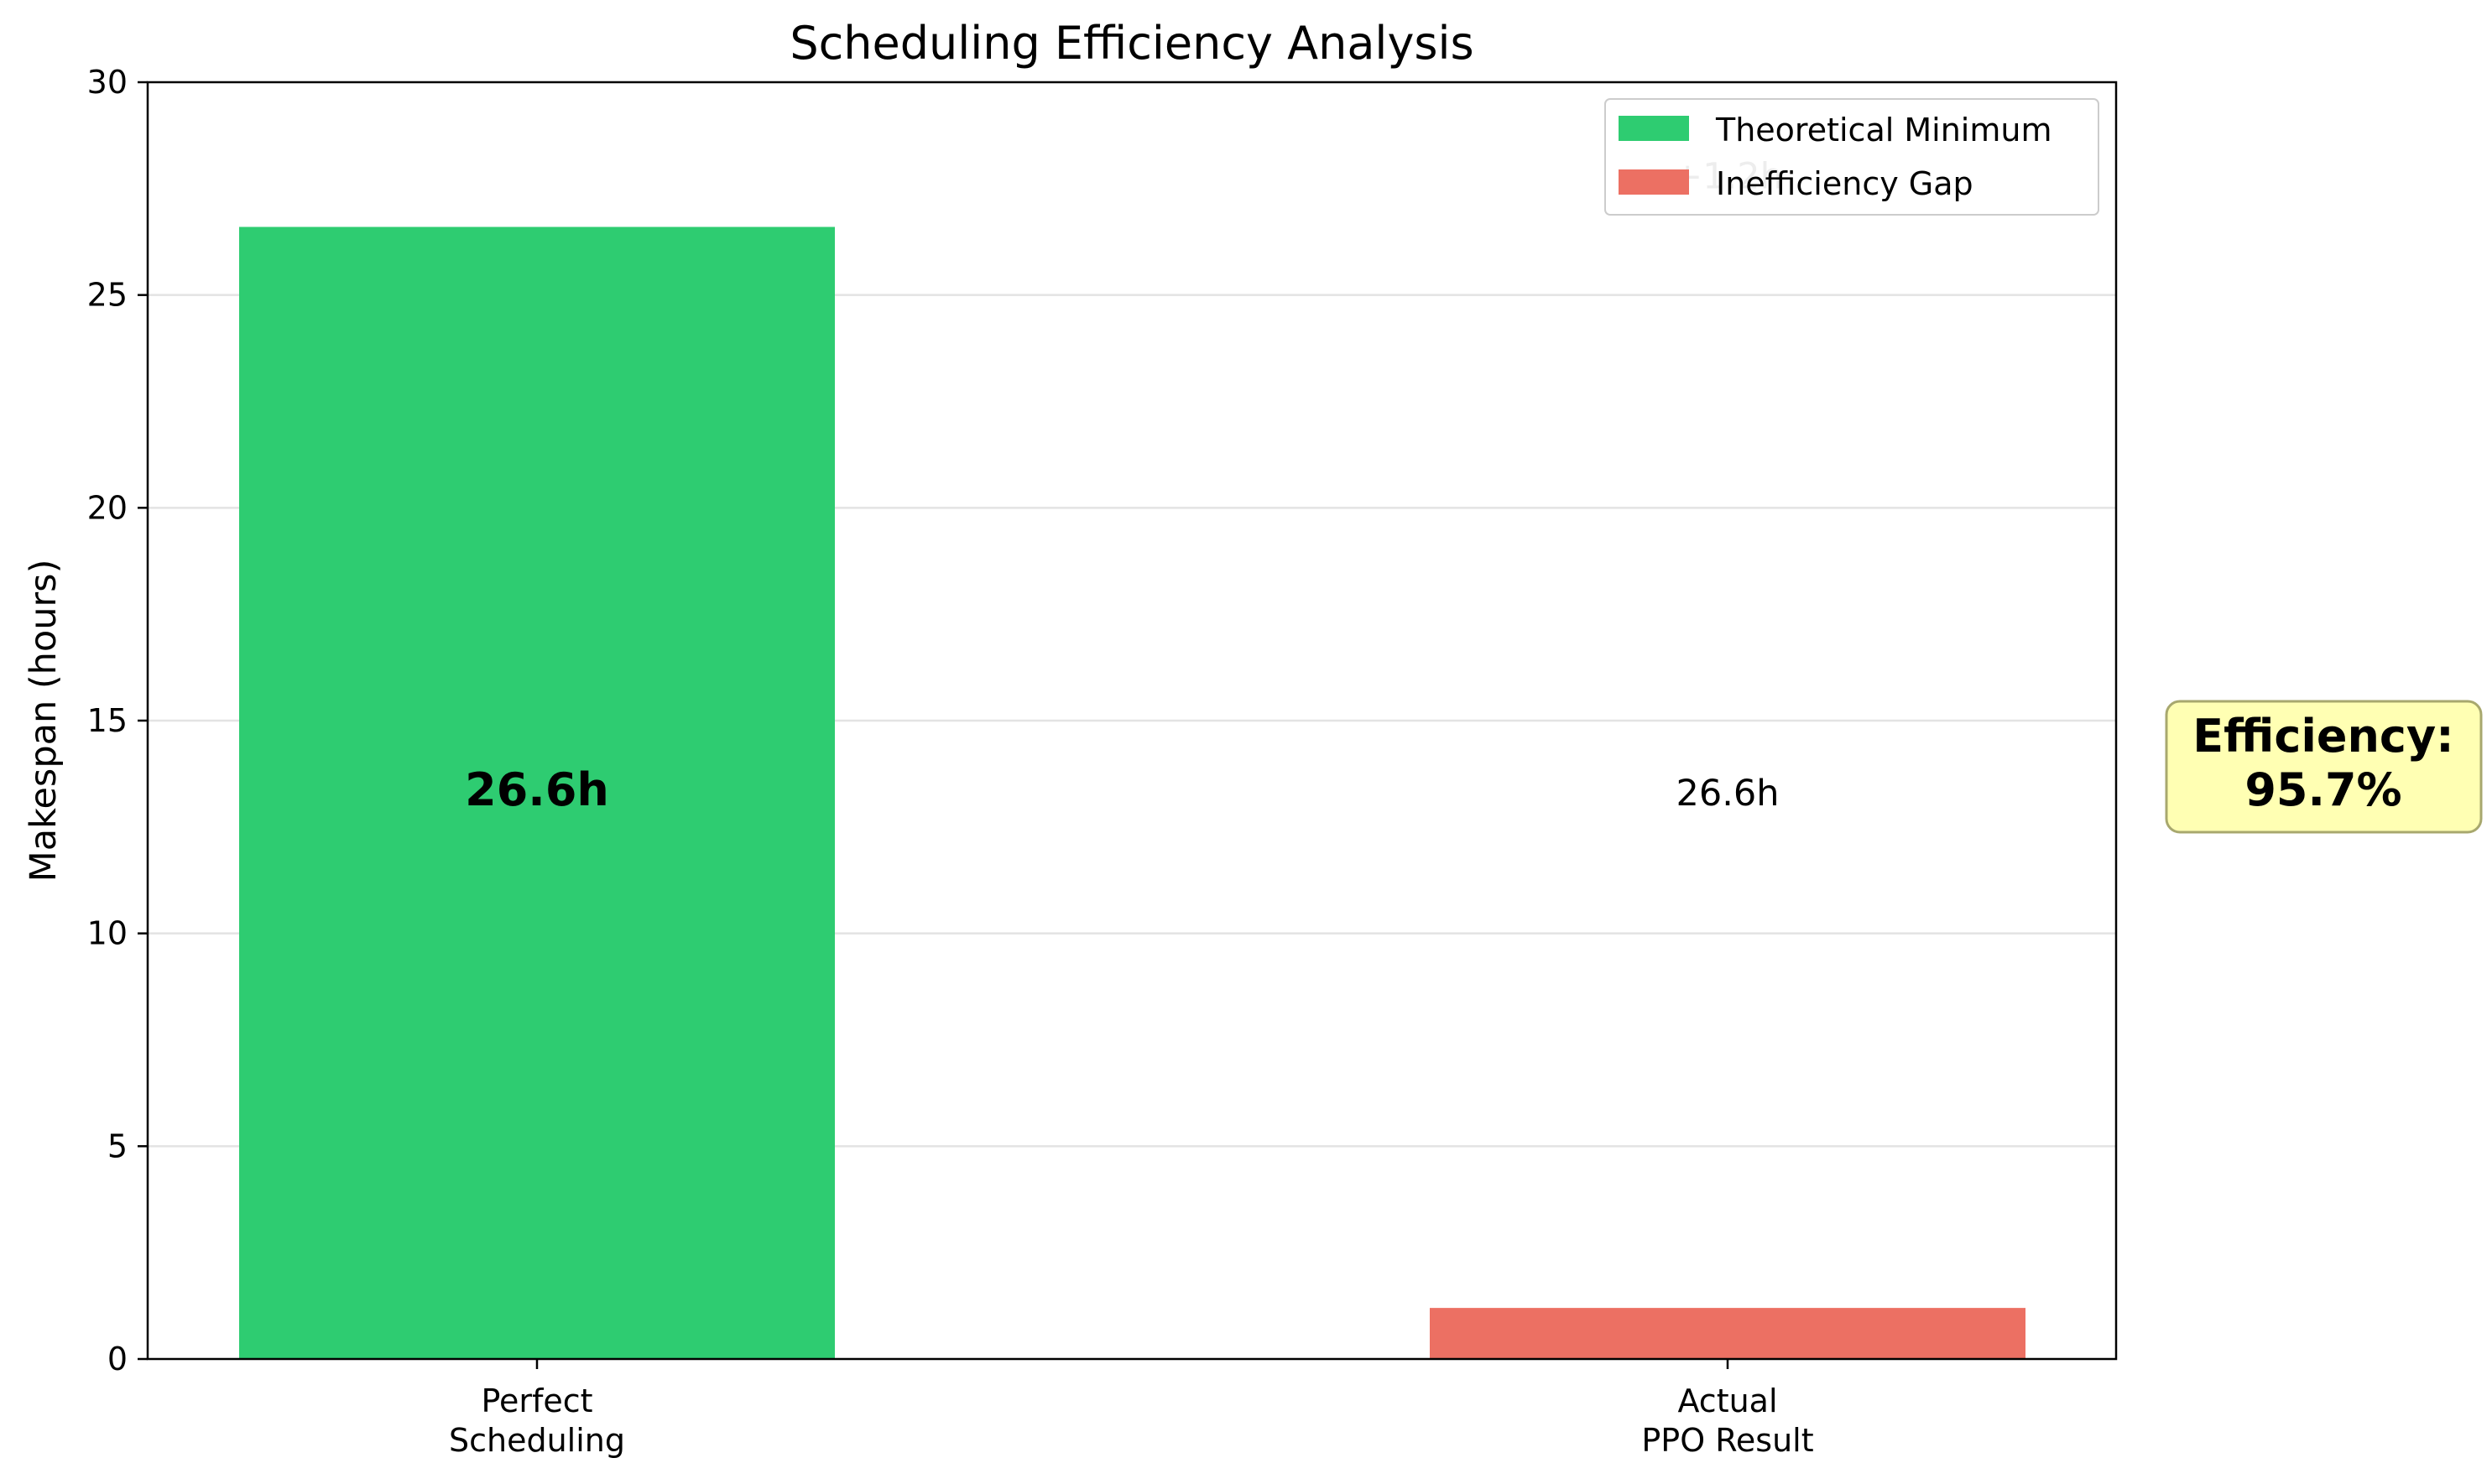  Describe the element at coordinates (108, 720) in the screenshot. I see `y-tick-label: 15` at that location.